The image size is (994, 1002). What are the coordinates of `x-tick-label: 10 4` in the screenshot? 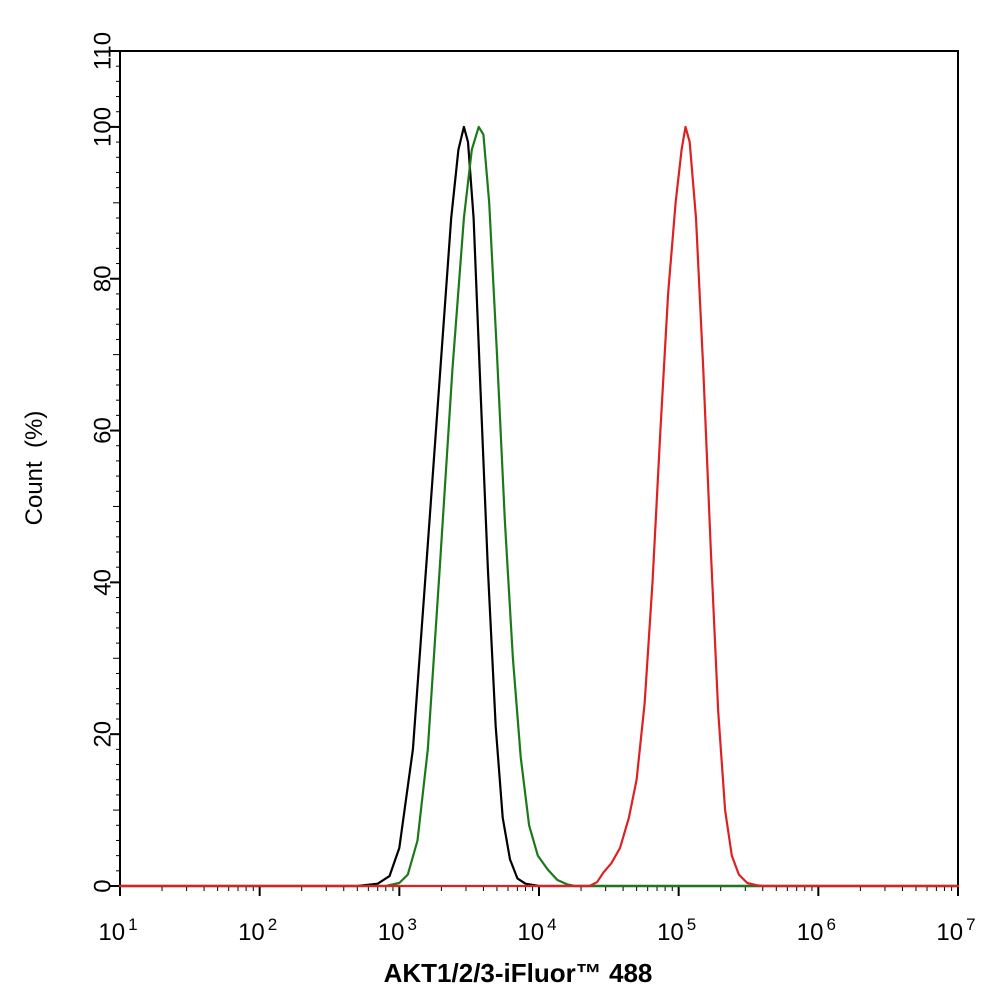 It's located at (536, 930).